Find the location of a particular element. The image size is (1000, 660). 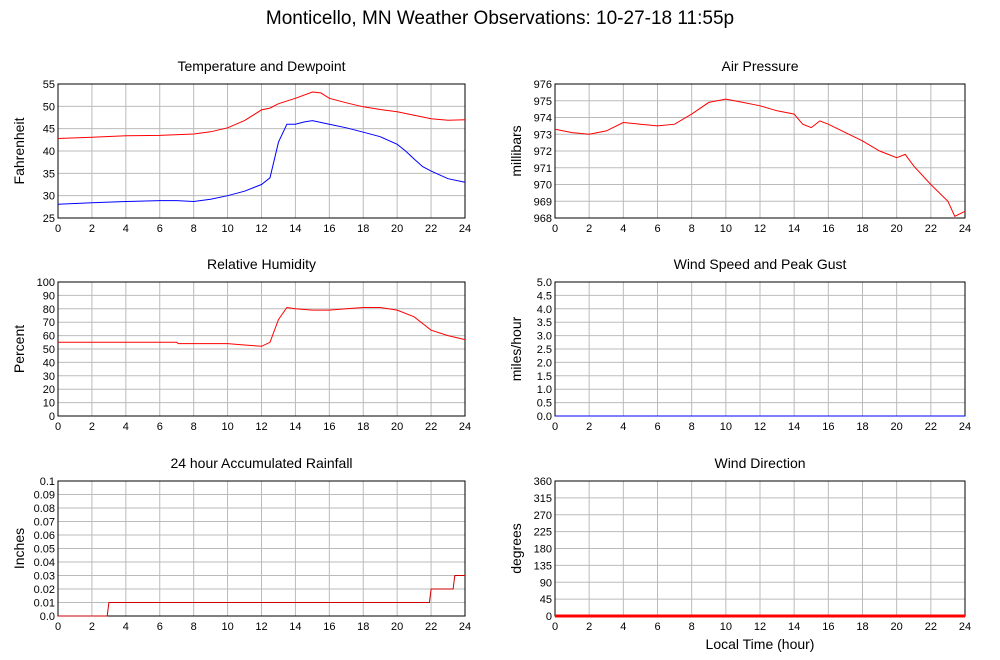

y-tick-label: 970 is located at coordinates (543, 186).